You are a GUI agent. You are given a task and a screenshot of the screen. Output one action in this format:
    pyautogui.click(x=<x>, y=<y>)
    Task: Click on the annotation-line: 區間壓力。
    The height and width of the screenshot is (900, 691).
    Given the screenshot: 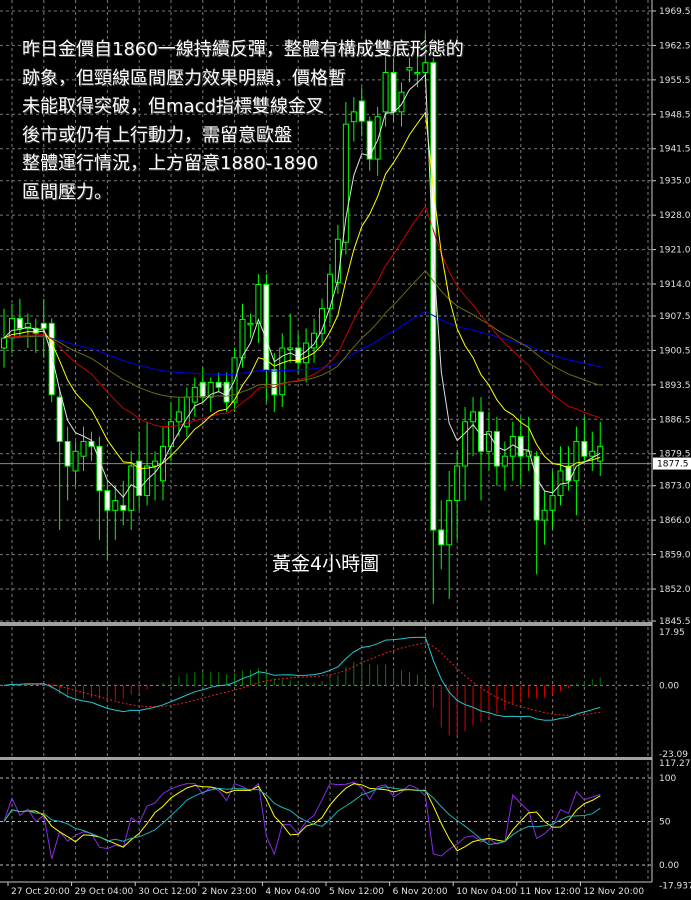 What is the action you would take?
    pyautogui.click(x=67, y=192)
    